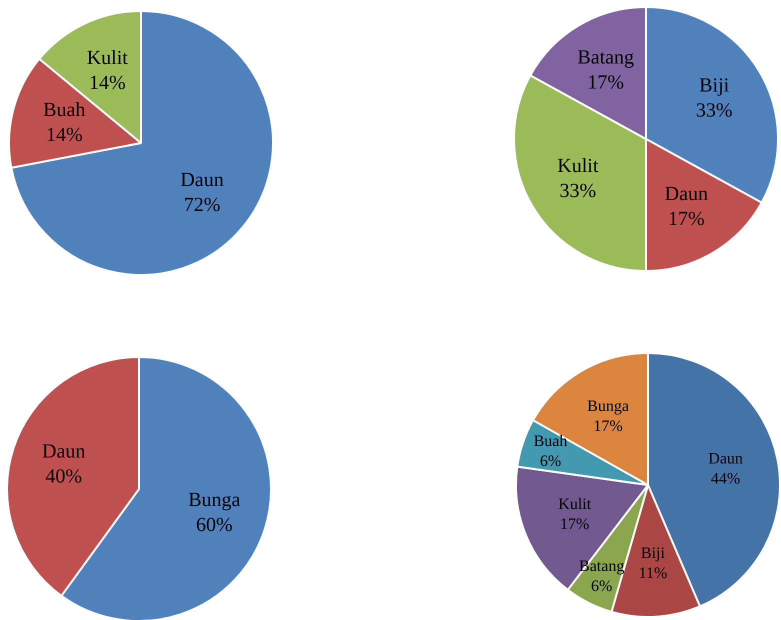  Describe the element at coordinates (202, 205) in the screenshot. I see `data-label: 72%` at that location.